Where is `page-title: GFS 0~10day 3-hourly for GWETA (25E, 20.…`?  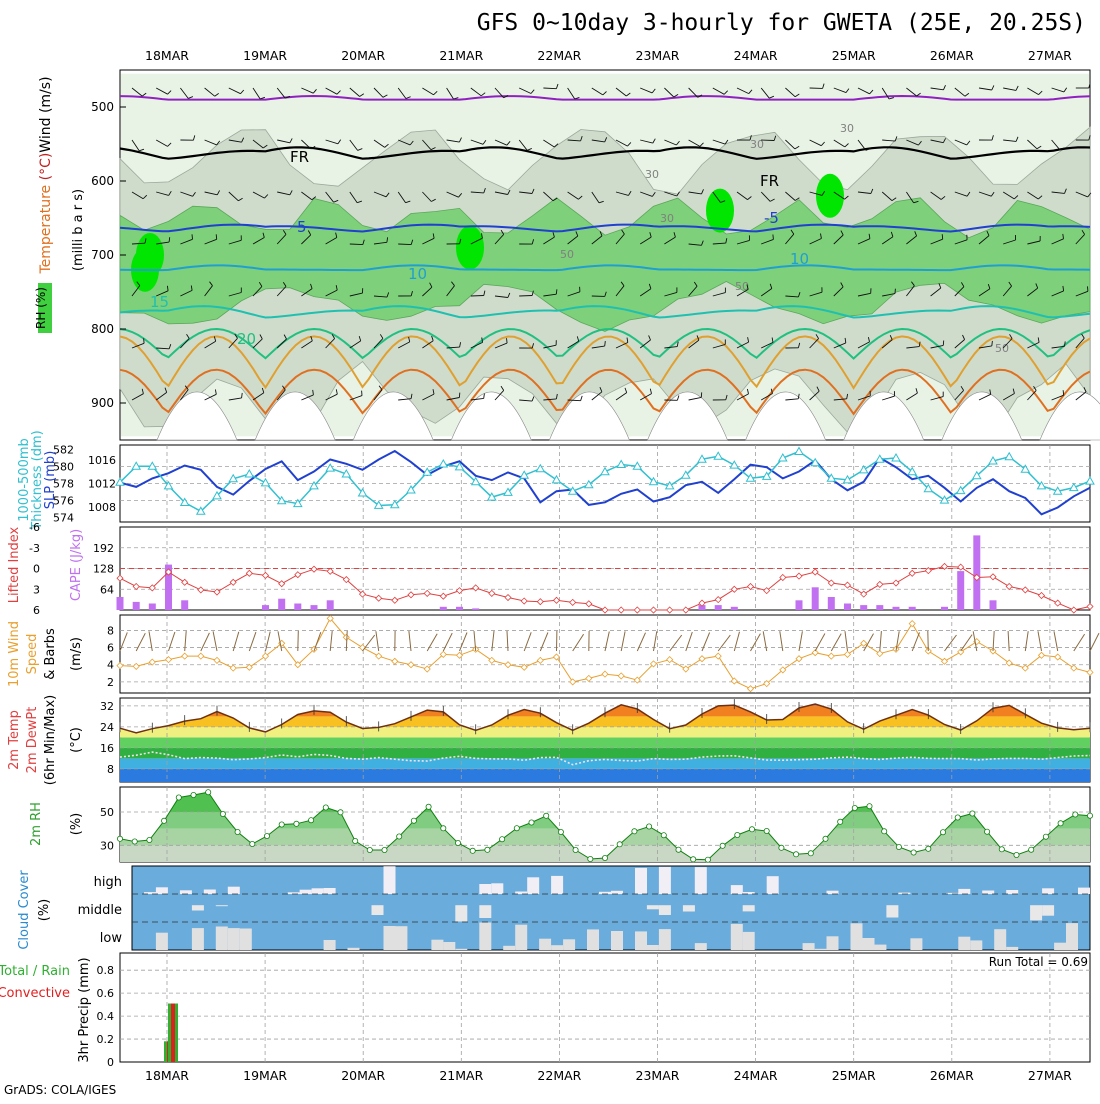
page-title: GFS 0~10day 3-hourly for GWETA (25E, 20.… is located at coordinates (781, 23).